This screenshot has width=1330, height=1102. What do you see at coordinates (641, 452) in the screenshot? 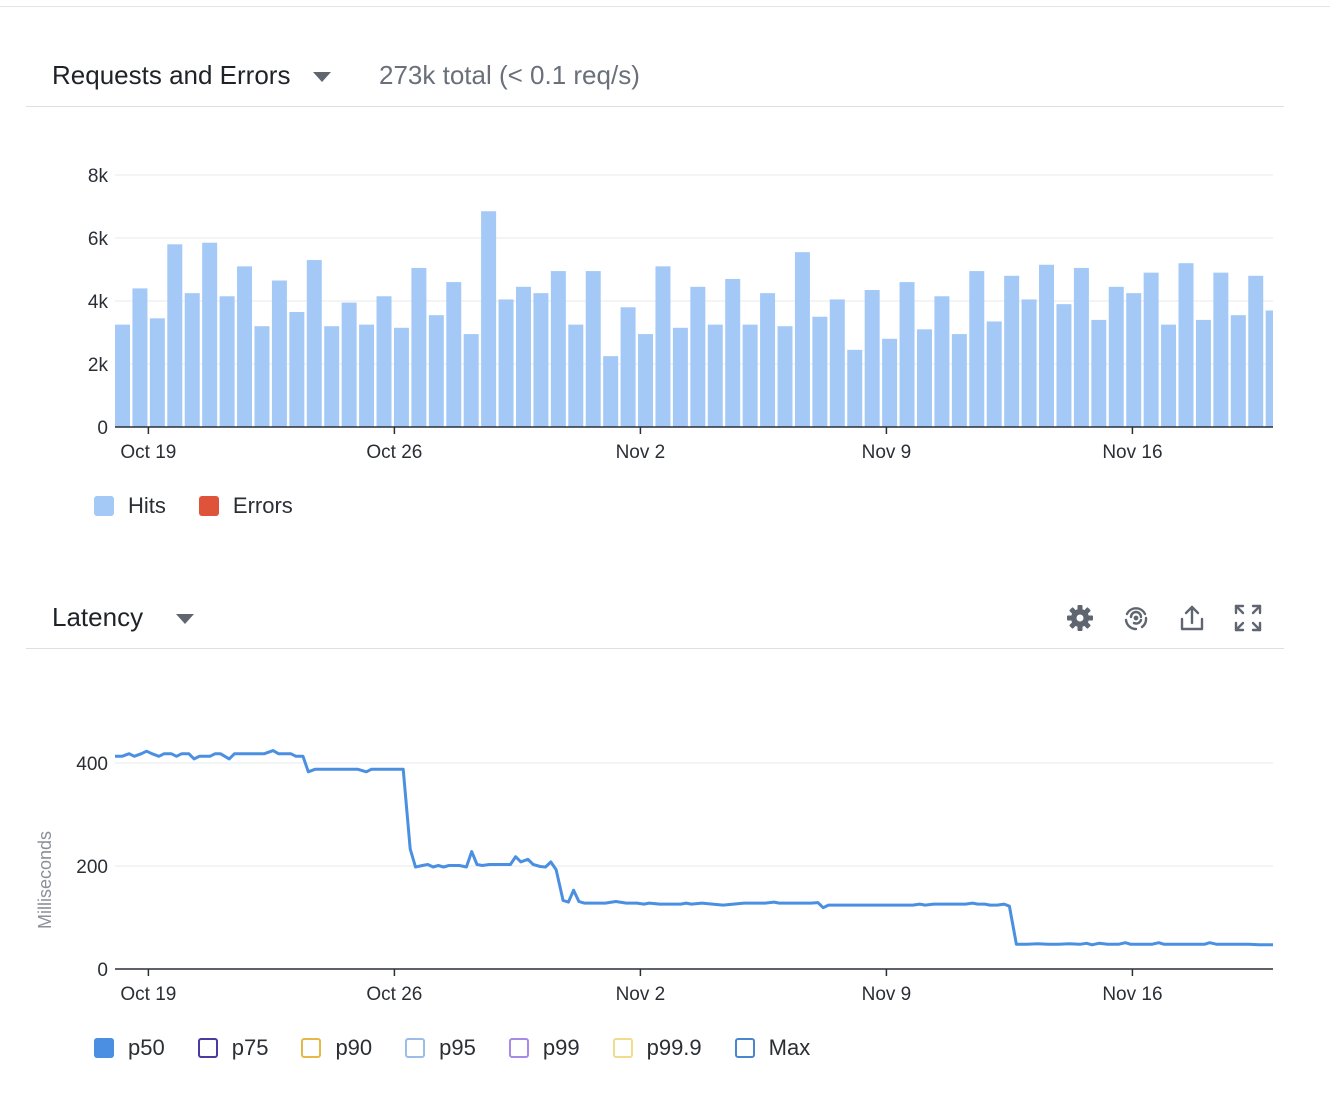
I see `bar-x-tick-label: Nov 2` at bounding box center [641, 452].